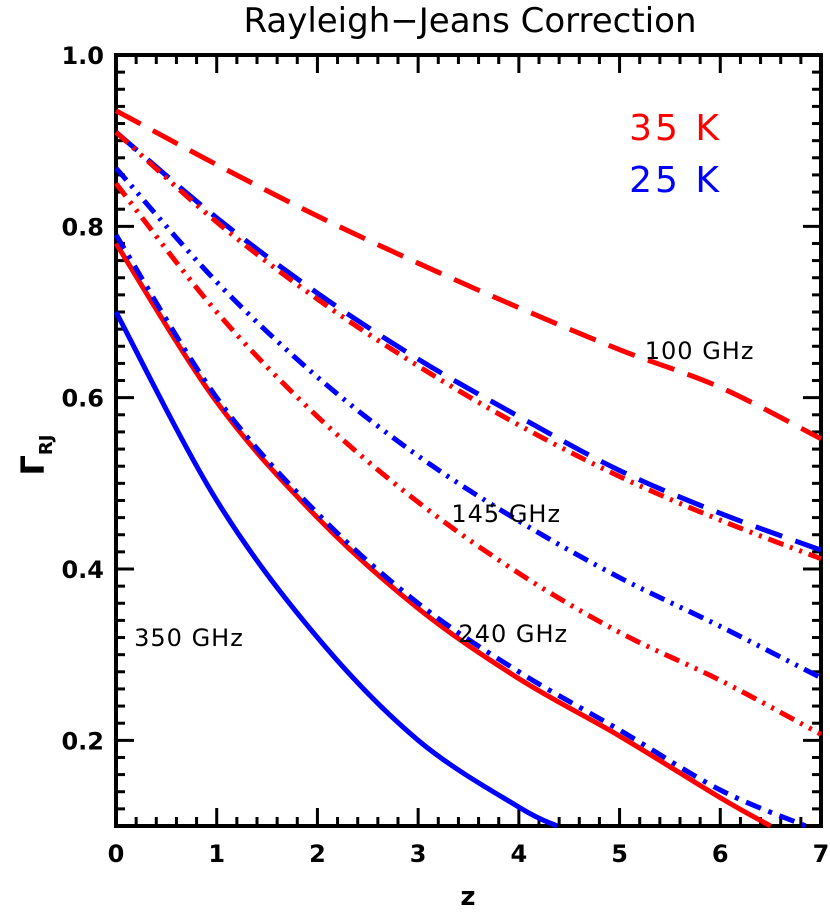  I want to click on legend-entry: 25 K, so click(675, 180).